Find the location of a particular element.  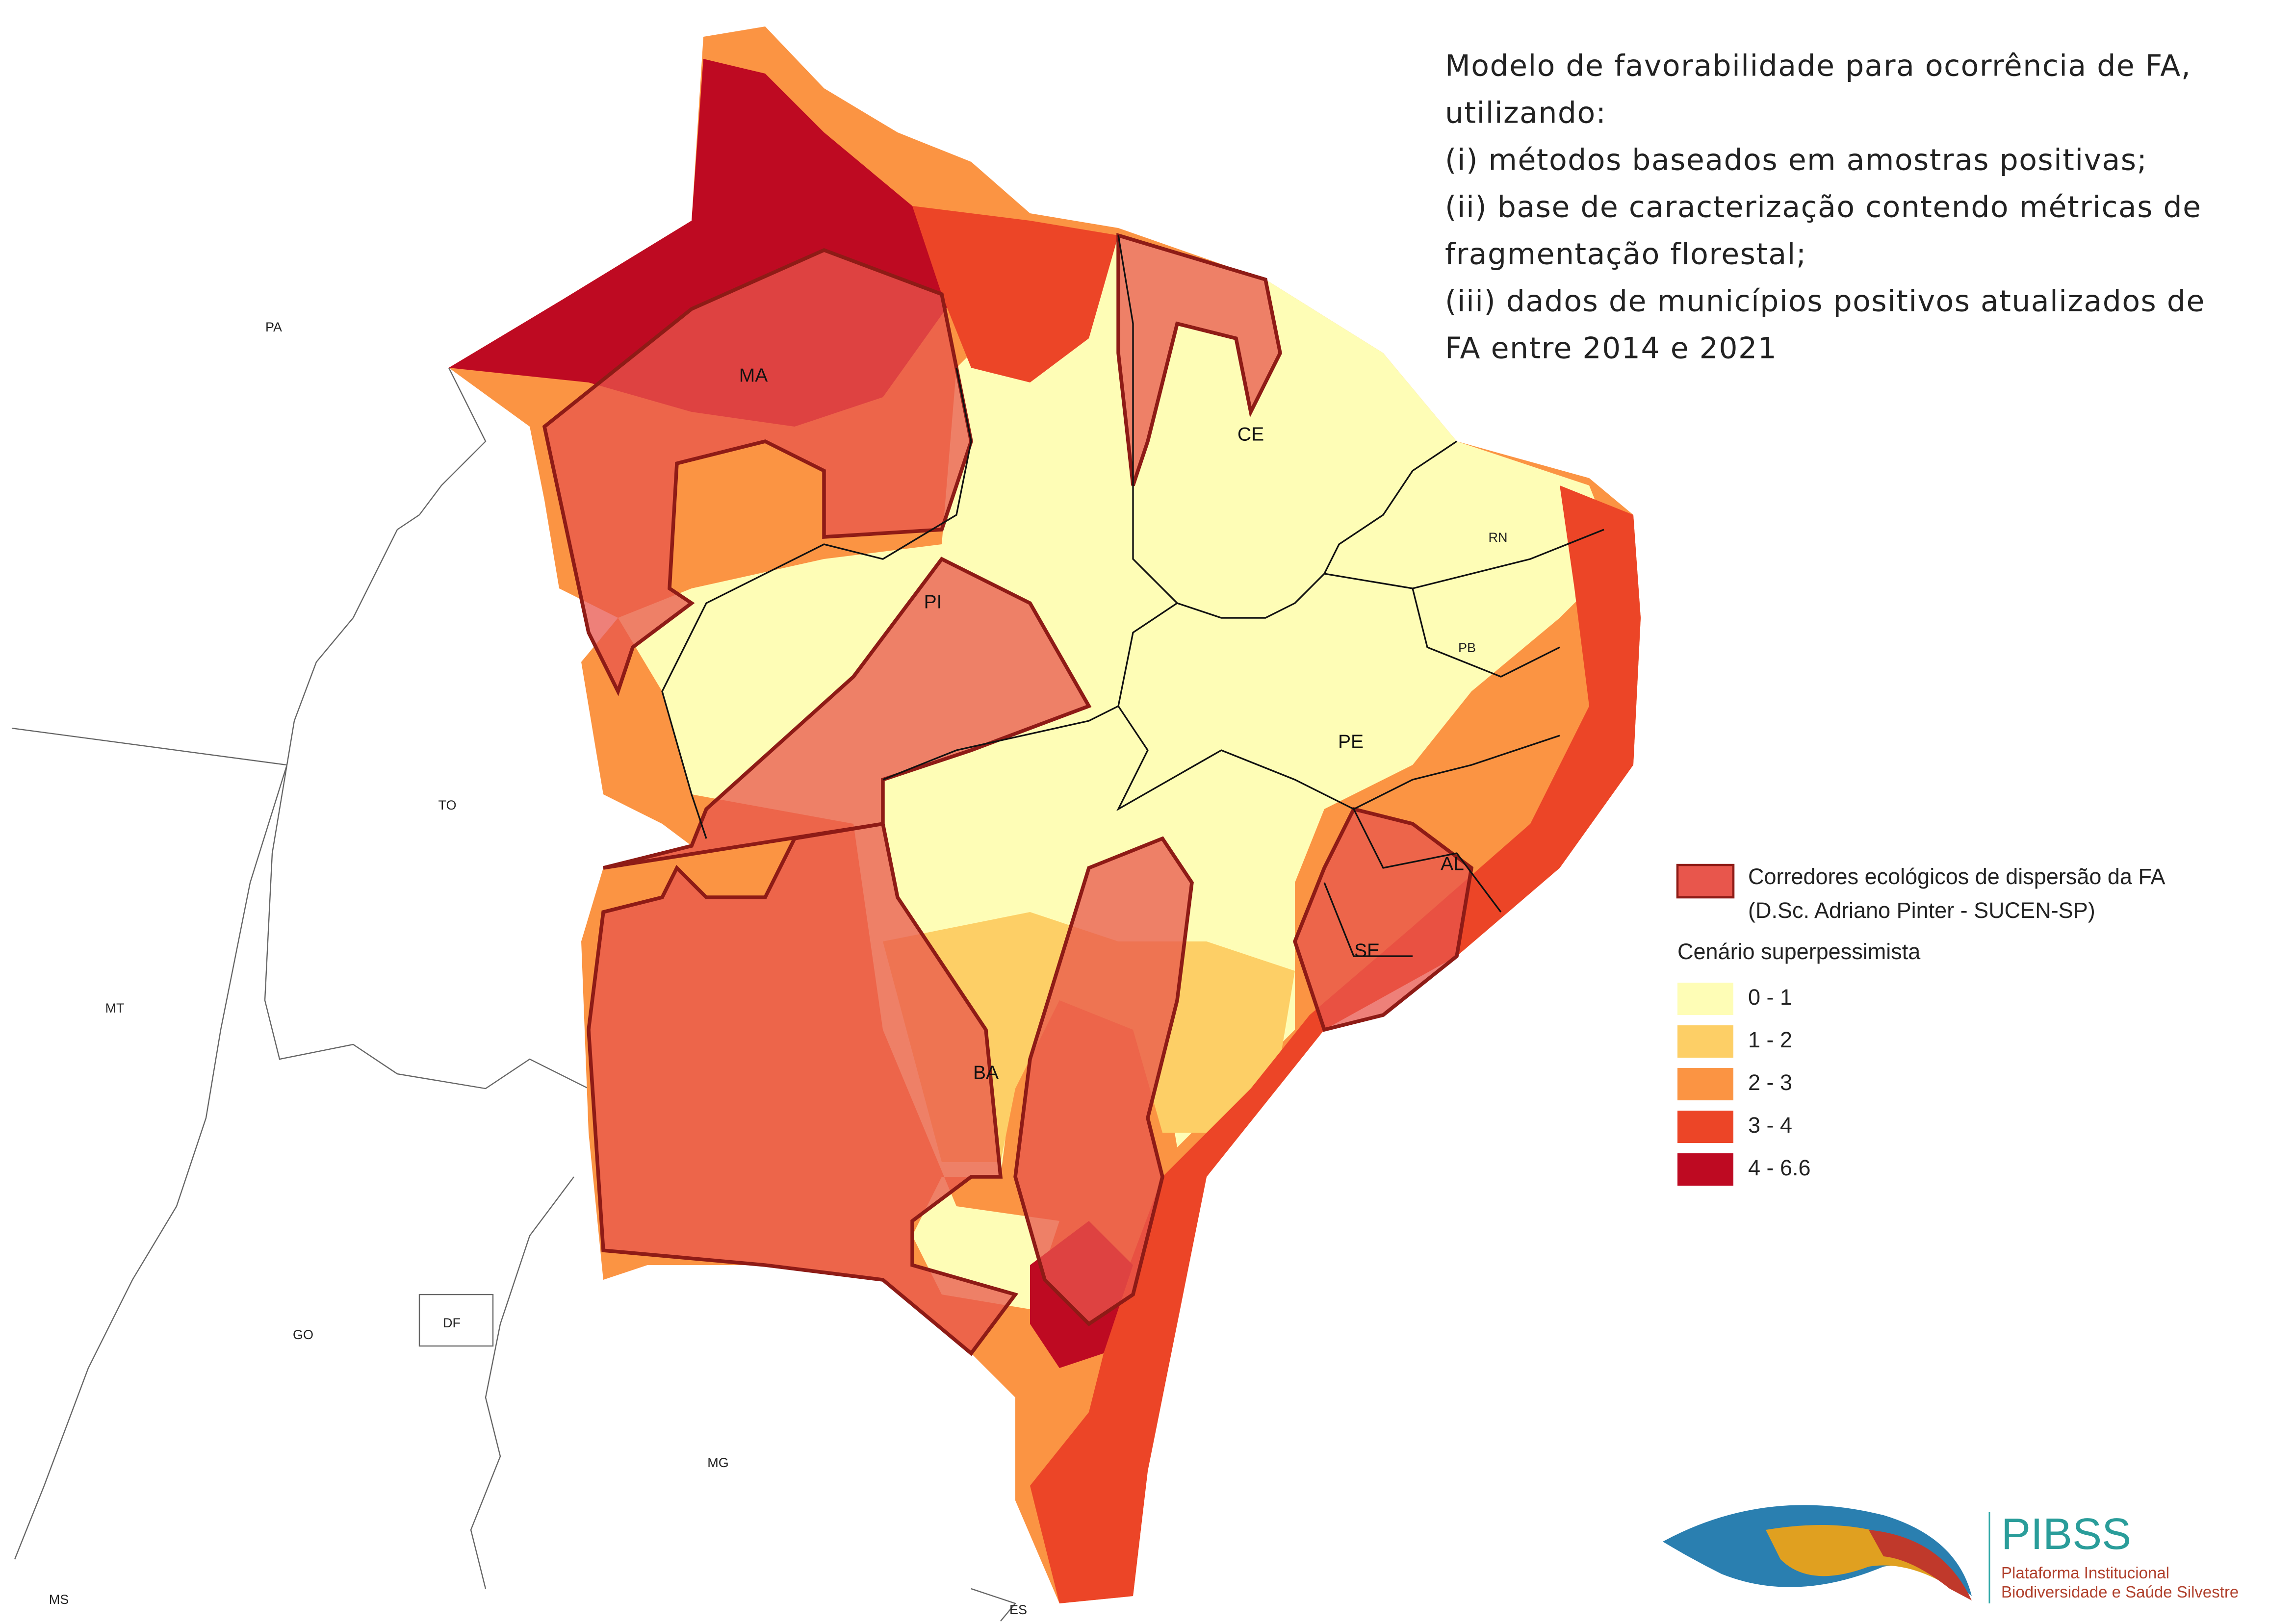

legend-label: Corredores ecológicos de dispersão da FA is located at coordinates (1957, 876).